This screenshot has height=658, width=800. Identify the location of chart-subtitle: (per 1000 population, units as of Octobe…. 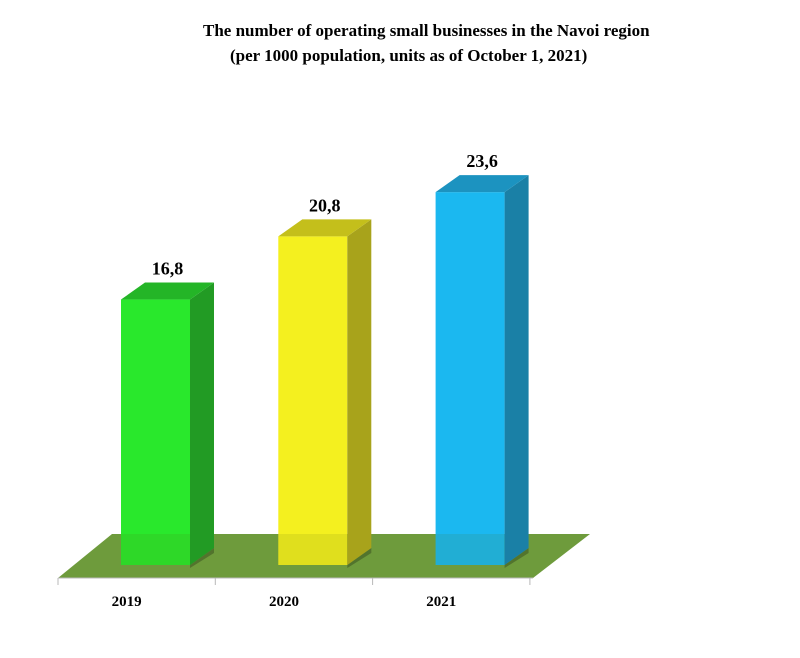
(409, 55).